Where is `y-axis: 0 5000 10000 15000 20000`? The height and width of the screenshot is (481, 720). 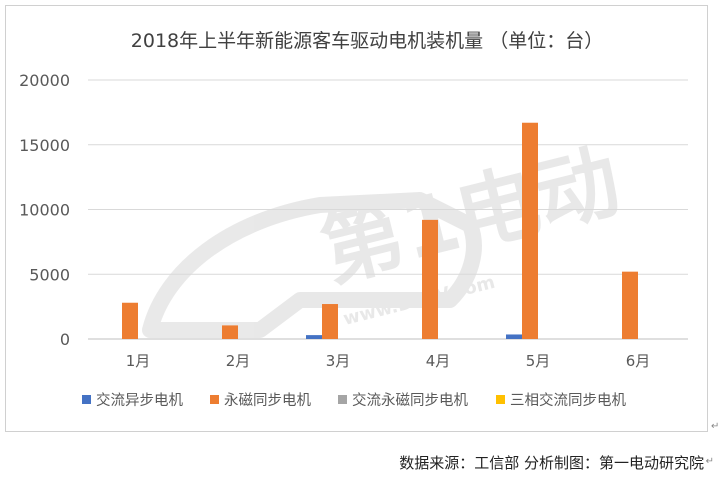 y-axis: 0 5000 10000 15000 20000 is located at coordinates (44, 210).